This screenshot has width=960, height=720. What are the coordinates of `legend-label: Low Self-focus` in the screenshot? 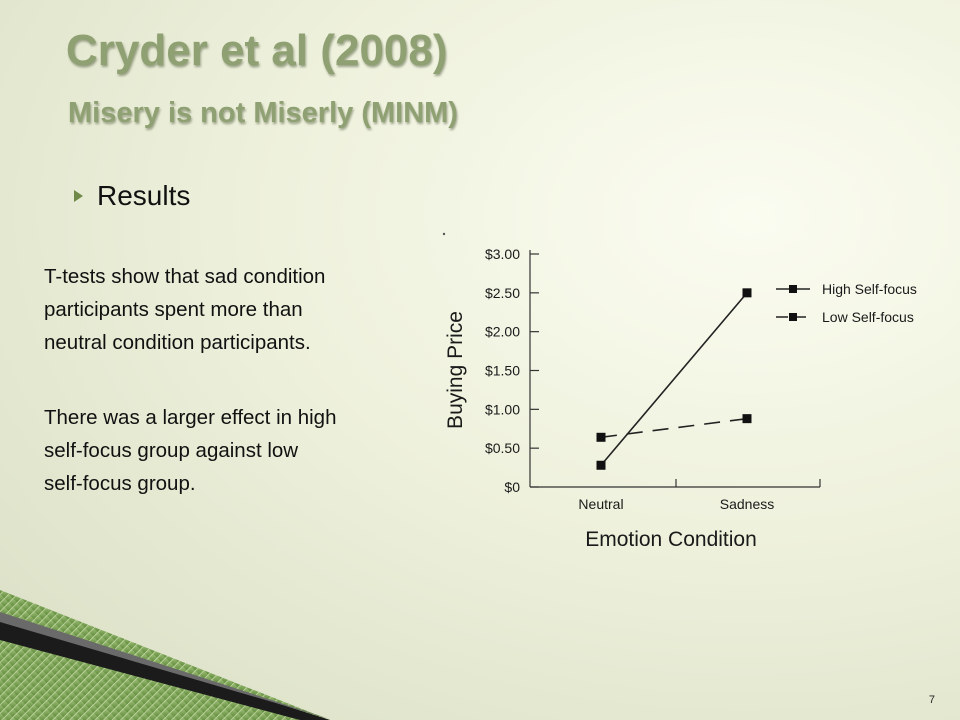 It's located at (868, 317).